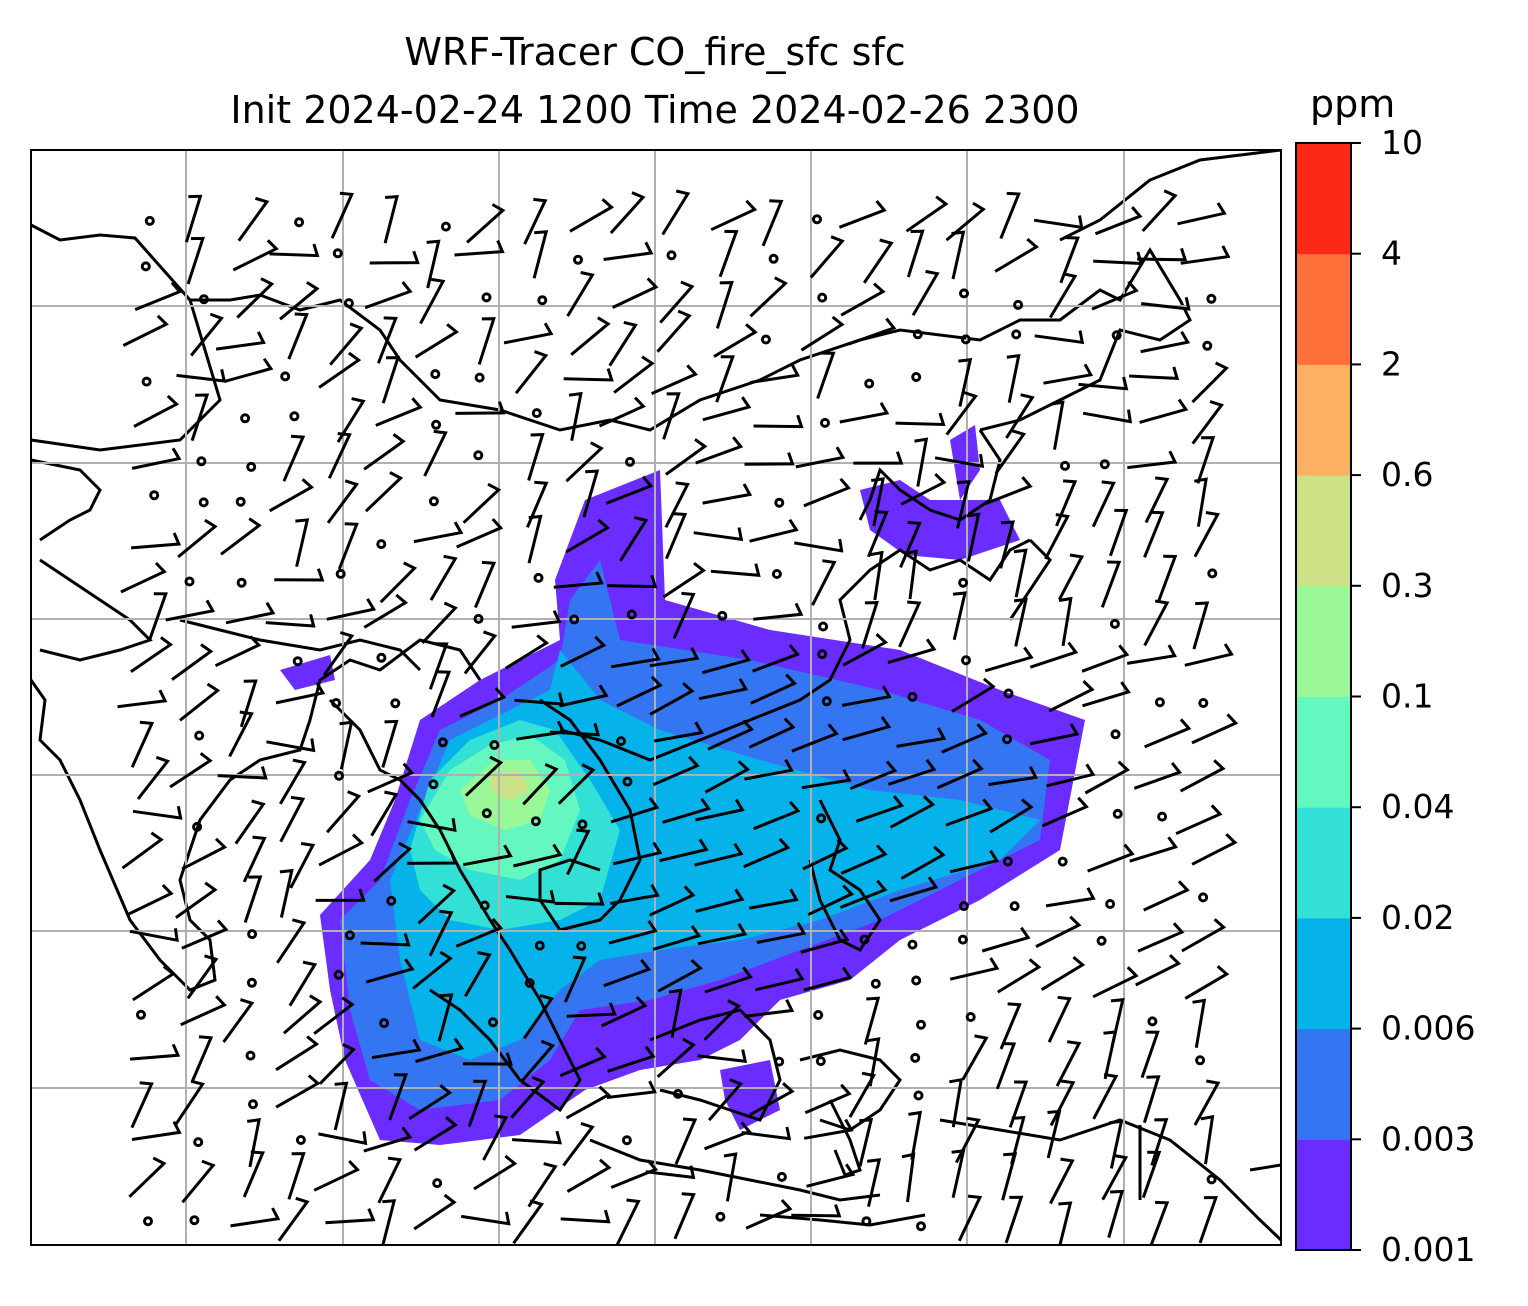 This screenshot has height=1306, width=1528. Describe the element at coordinates (1391, 253) in the screenshot. I see `colorbar-tick-label: 4` at that location.